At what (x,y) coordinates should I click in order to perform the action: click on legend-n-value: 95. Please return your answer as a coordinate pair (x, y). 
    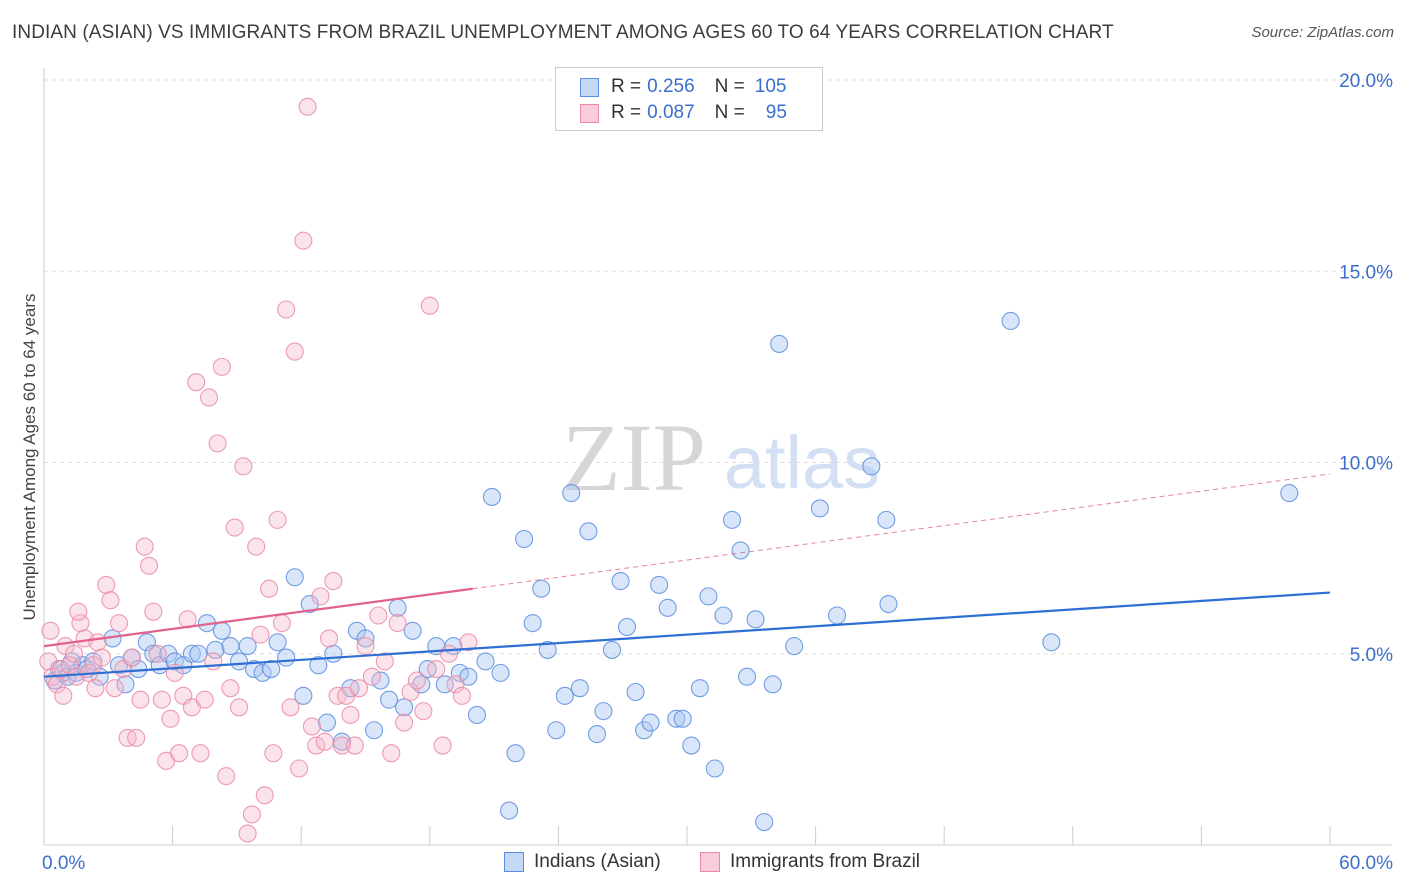
    Looking at the image, I should click on (776, 112).